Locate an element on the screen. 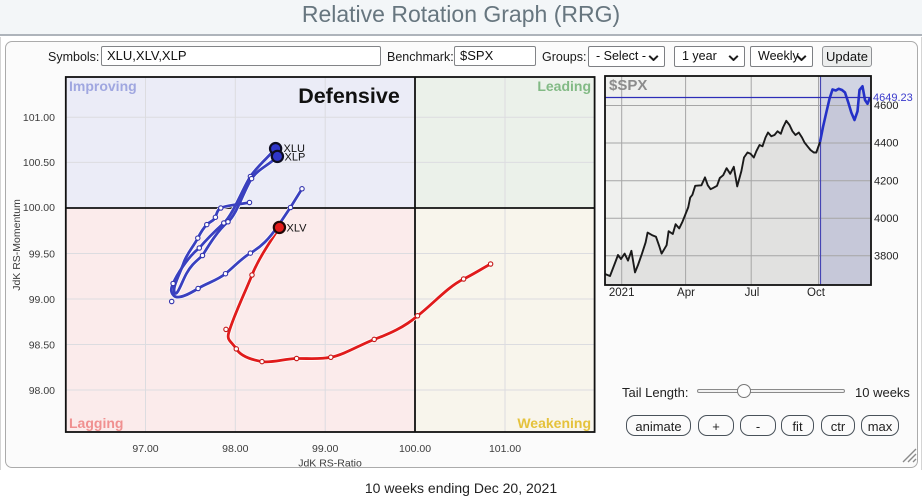 The image size is (922, 500). svg-text: Weakening is located at coordinates (554, 423).